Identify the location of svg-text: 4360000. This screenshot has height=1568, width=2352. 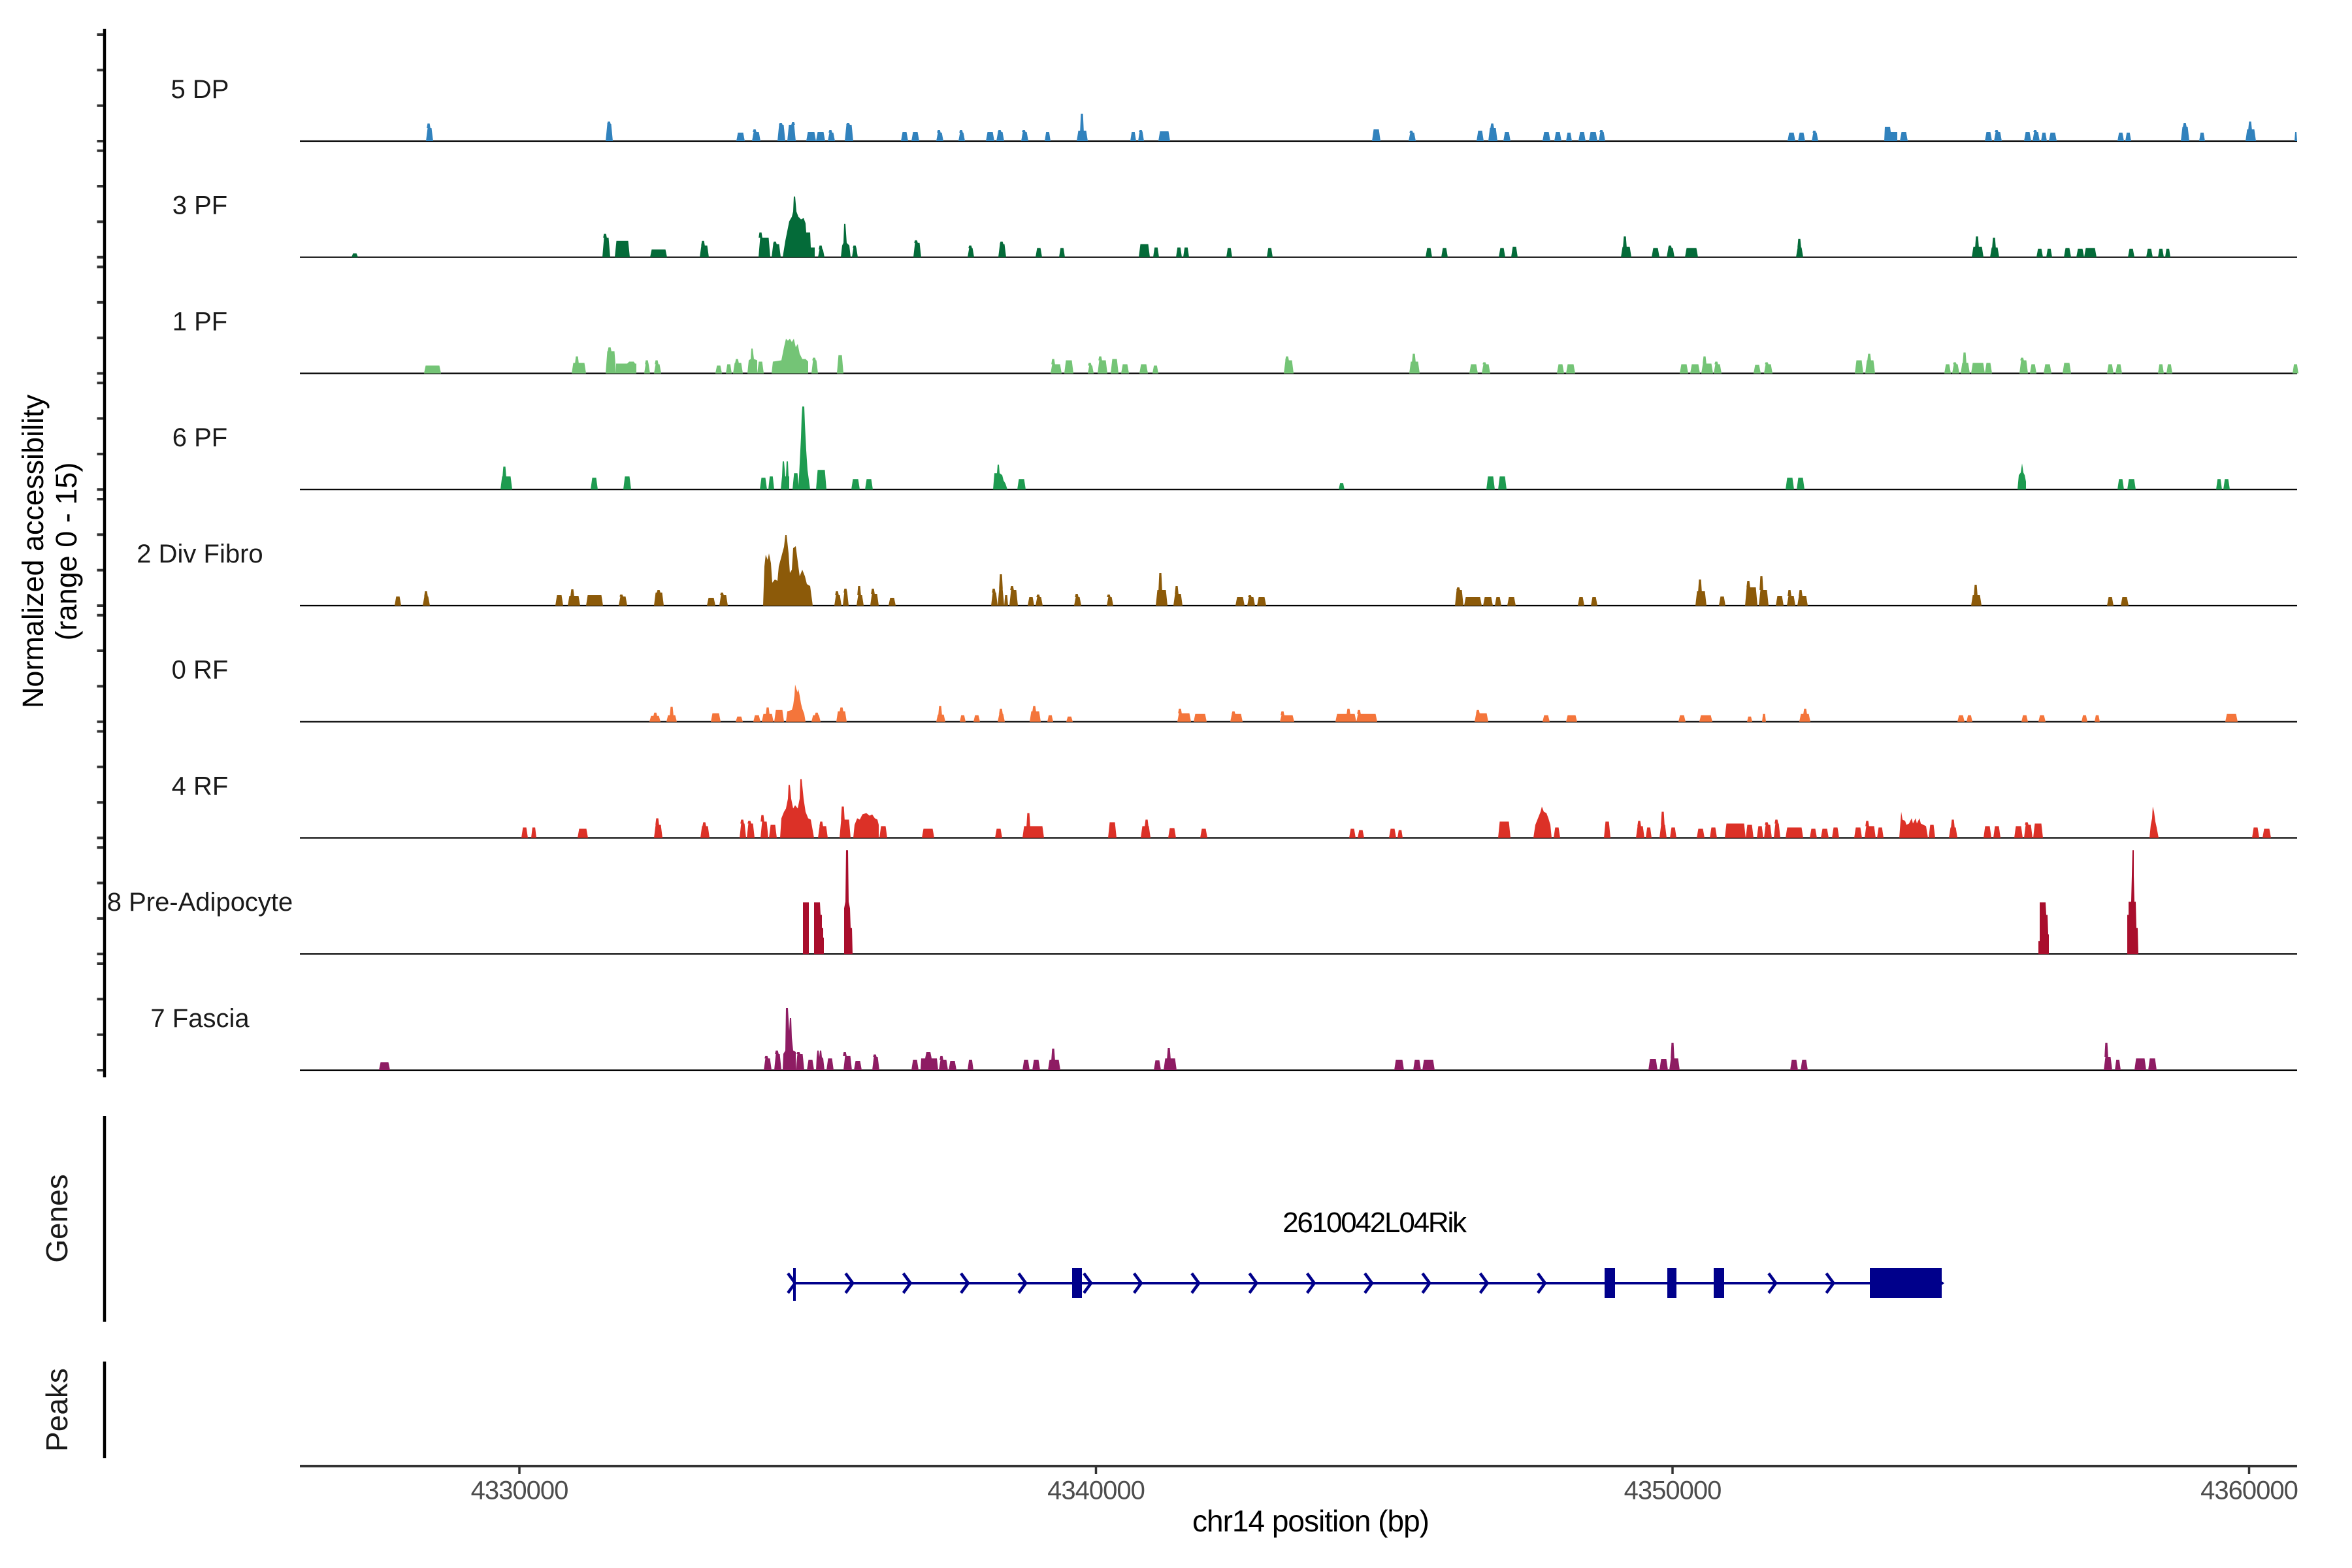
(2249, 1491).